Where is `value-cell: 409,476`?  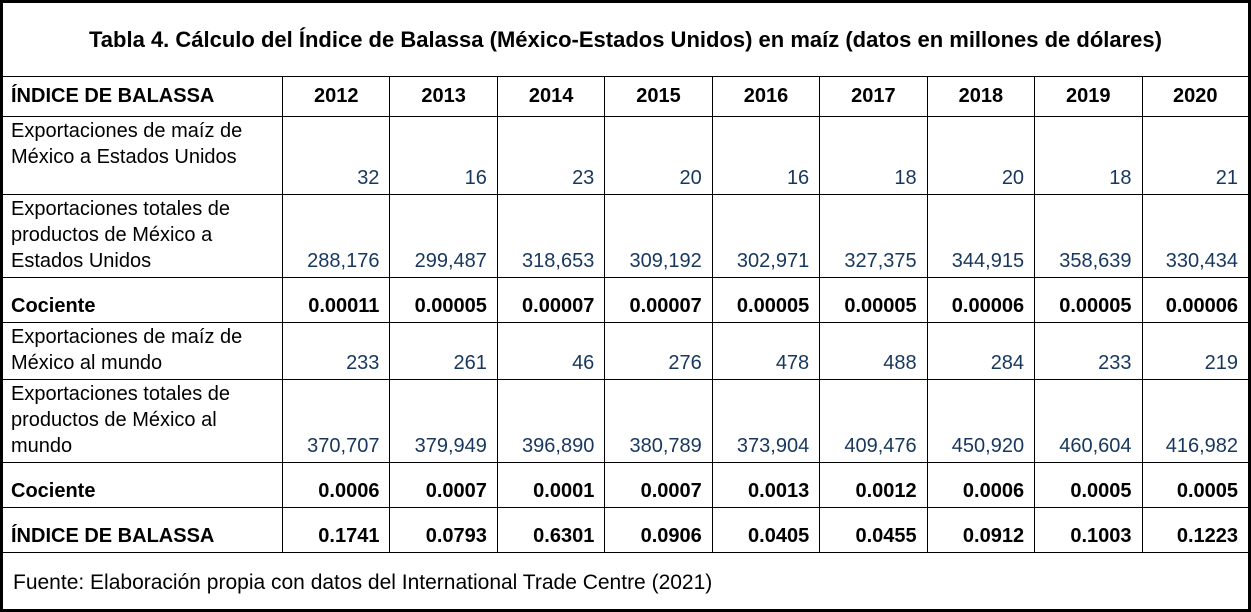 value-cell: 409,476 is located at coordinates (873, 421).